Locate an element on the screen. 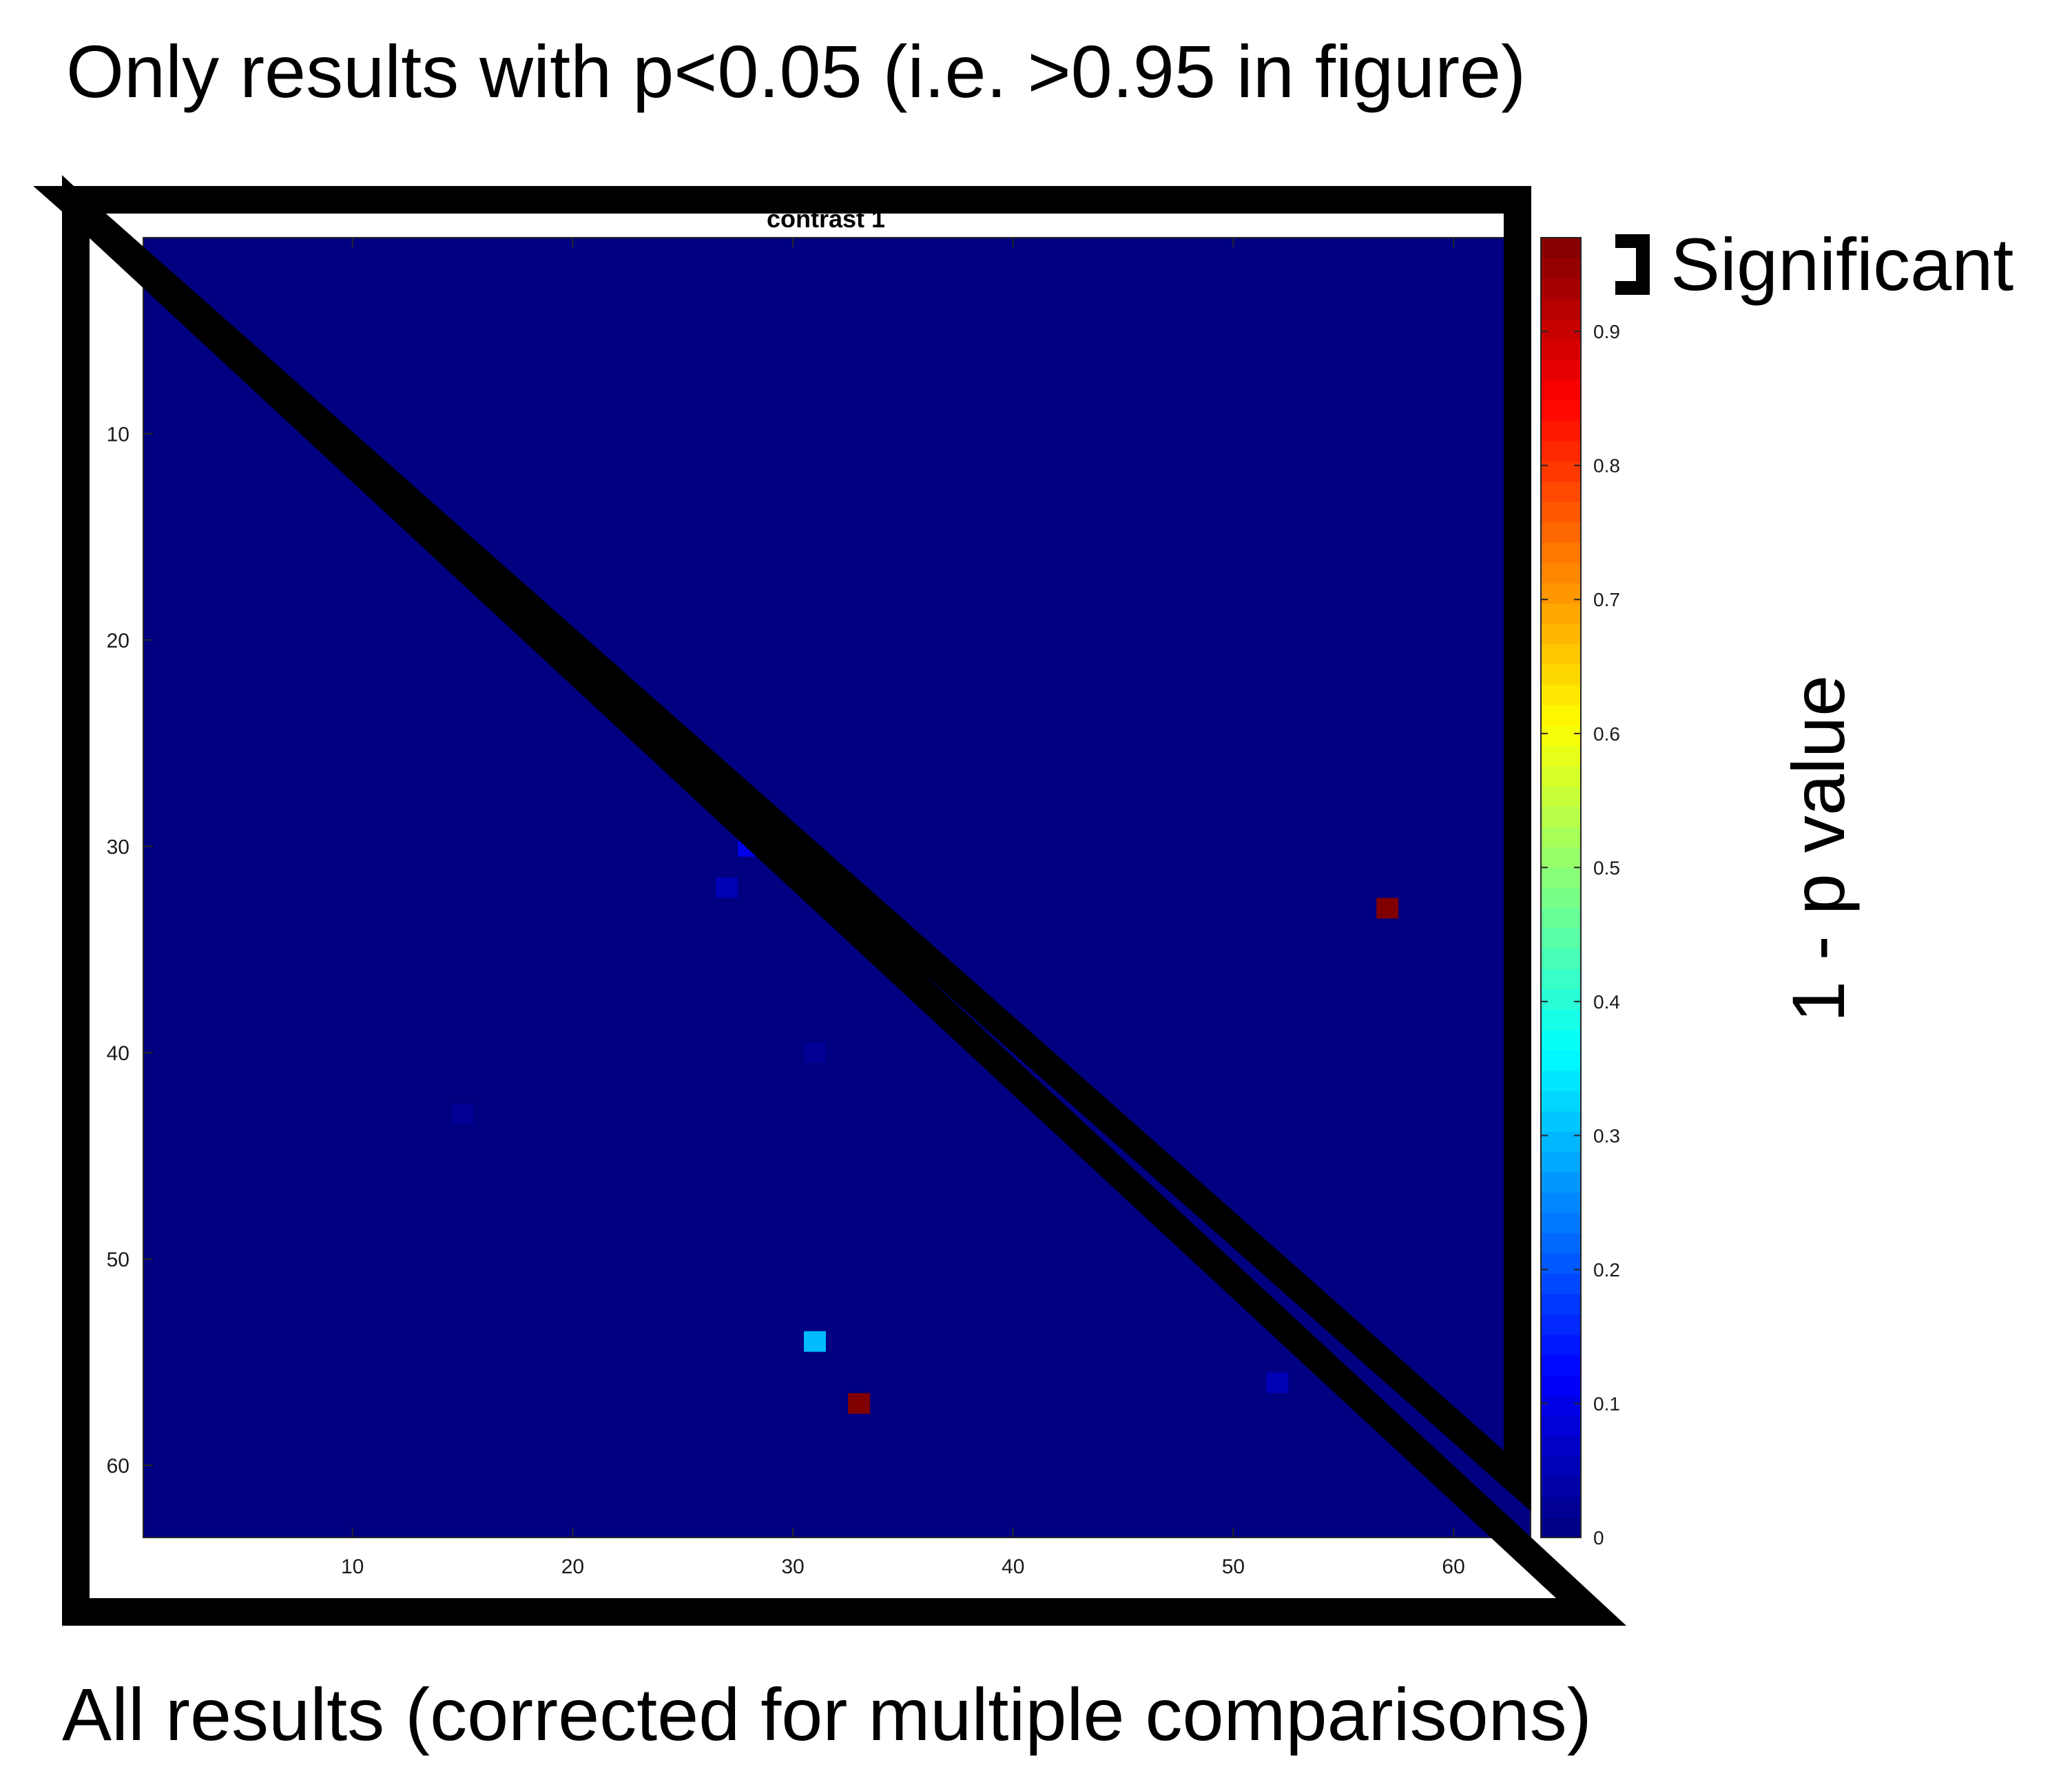  x-tick-label: 50 is located at coordinates (1233, 1566).